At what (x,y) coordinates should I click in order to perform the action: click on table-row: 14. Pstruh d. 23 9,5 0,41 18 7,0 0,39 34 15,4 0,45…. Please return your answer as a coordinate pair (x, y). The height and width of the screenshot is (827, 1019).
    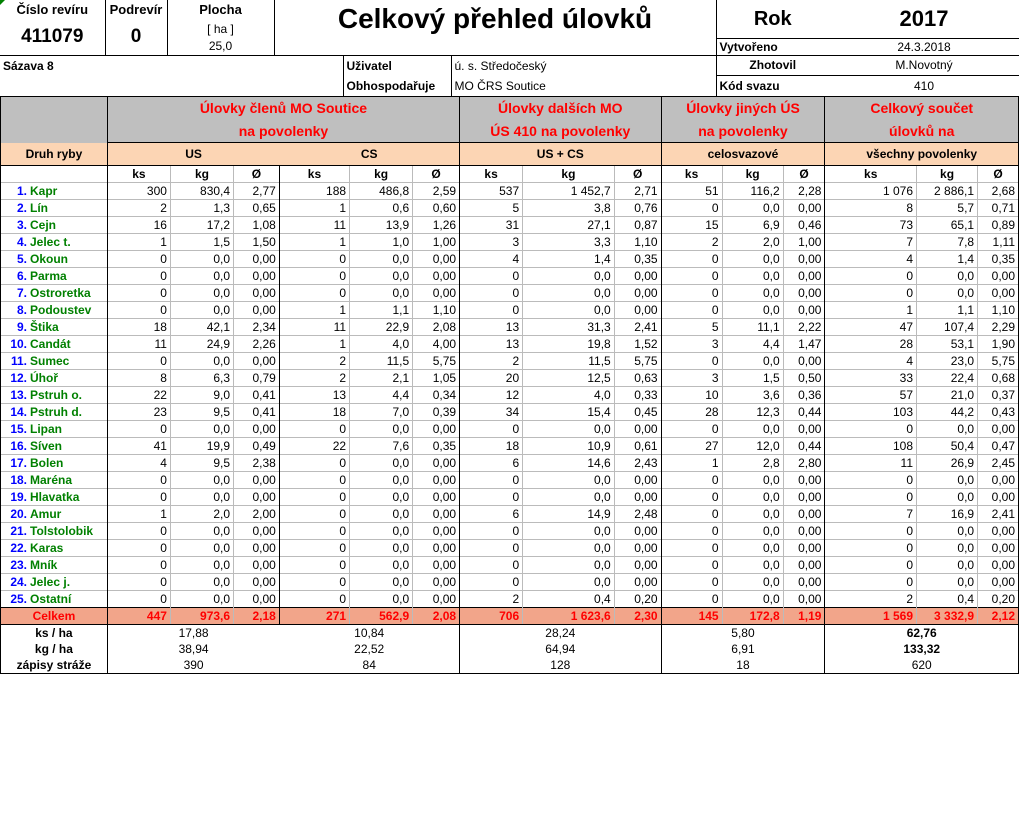
    Looking at the image, I should click on (509, 411).